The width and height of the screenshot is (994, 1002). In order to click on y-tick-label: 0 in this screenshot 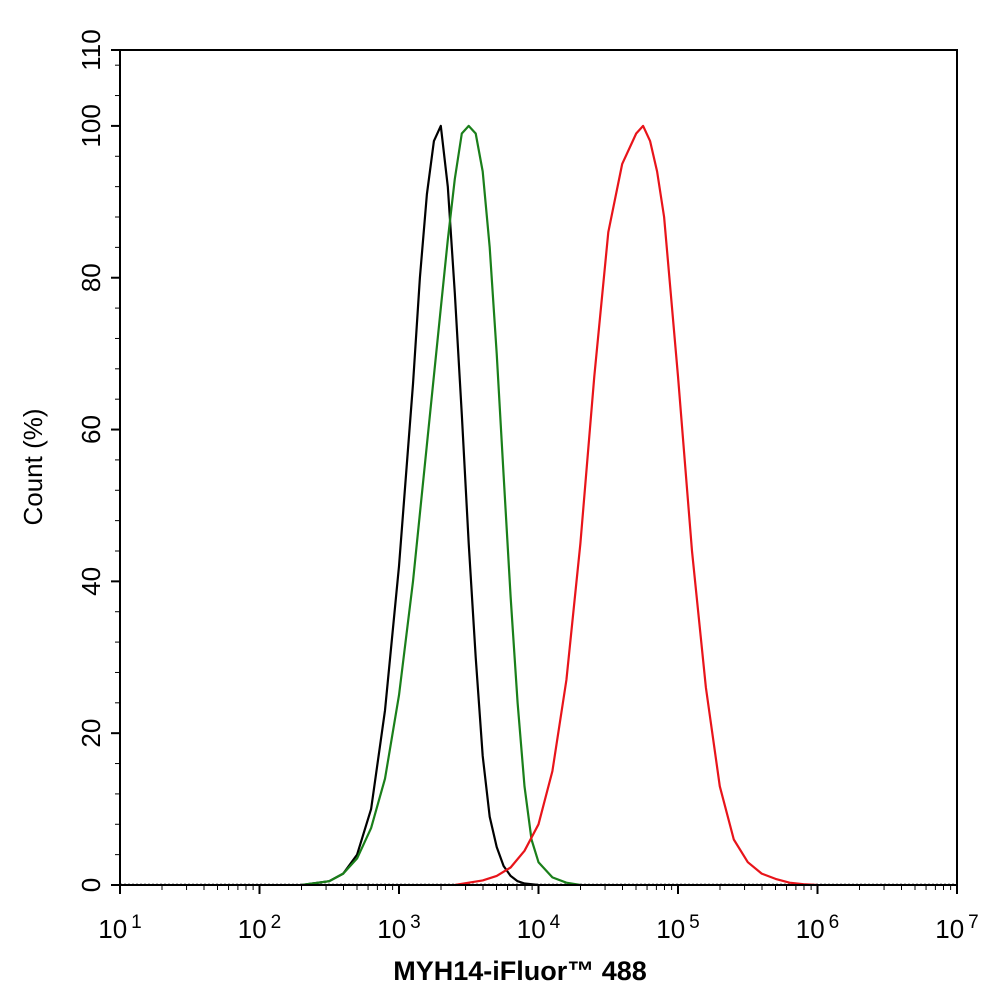, I will do `click(91, 885)`.